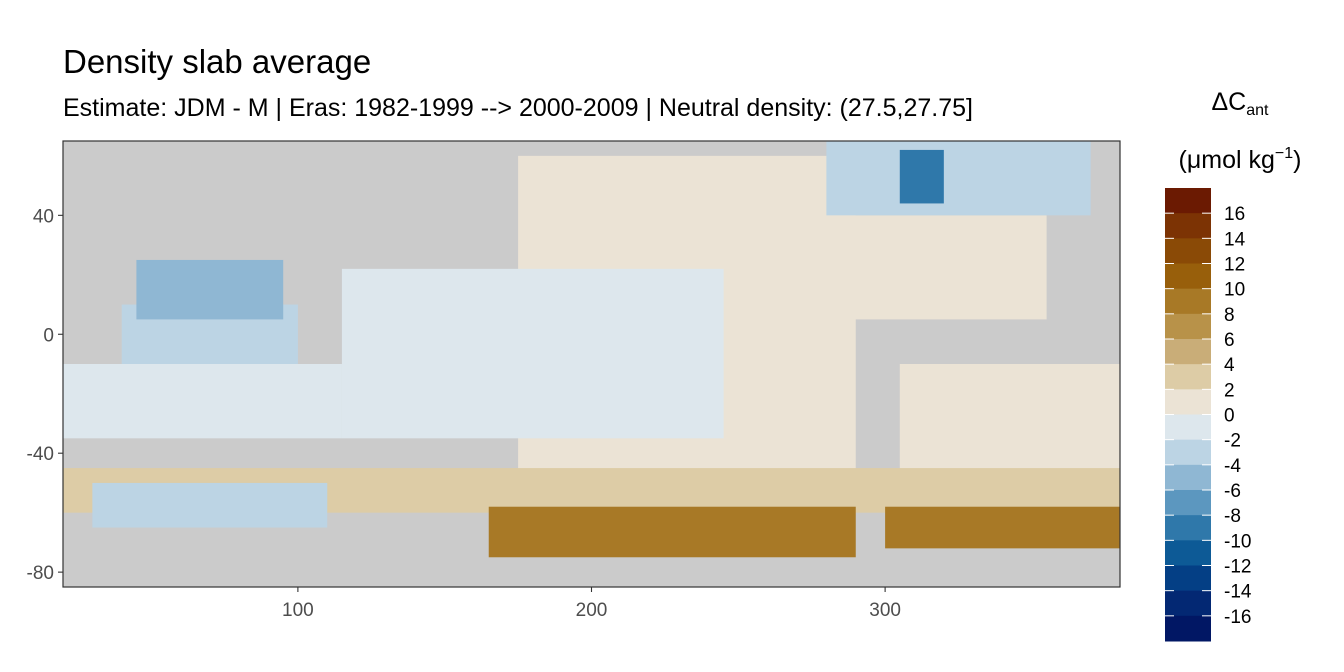  I want to click on legend-label: 2, so click(1229, 390).